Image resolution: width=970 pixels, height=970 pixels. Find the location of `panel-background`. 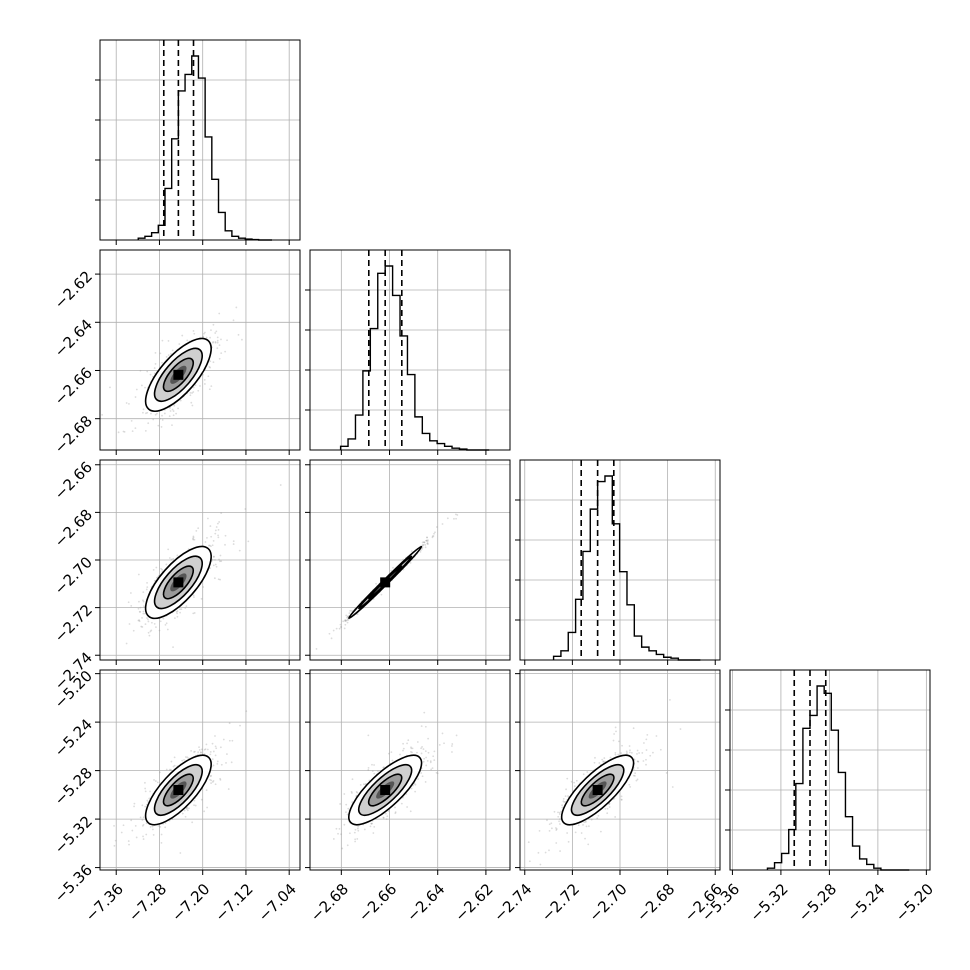

panel-background is located at coordinates (200, 140).